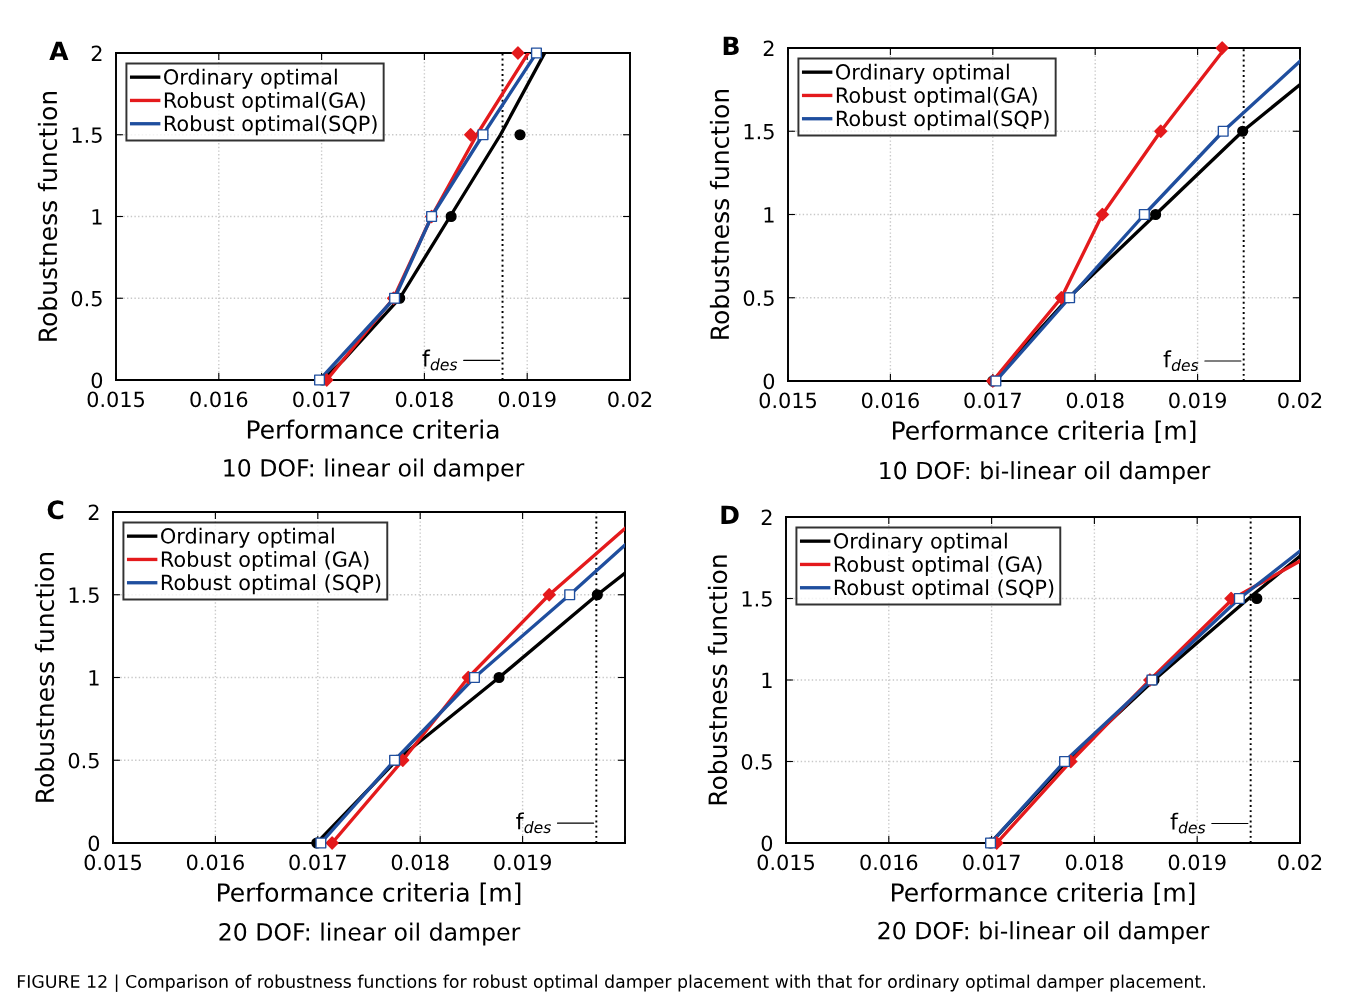 Image resolution: width=1354 pixels, height=1007 pixels. What do you see at coordinates (59, 50) in the screenshot?
I see `chart-title: A` at bounding box center [59, 50].